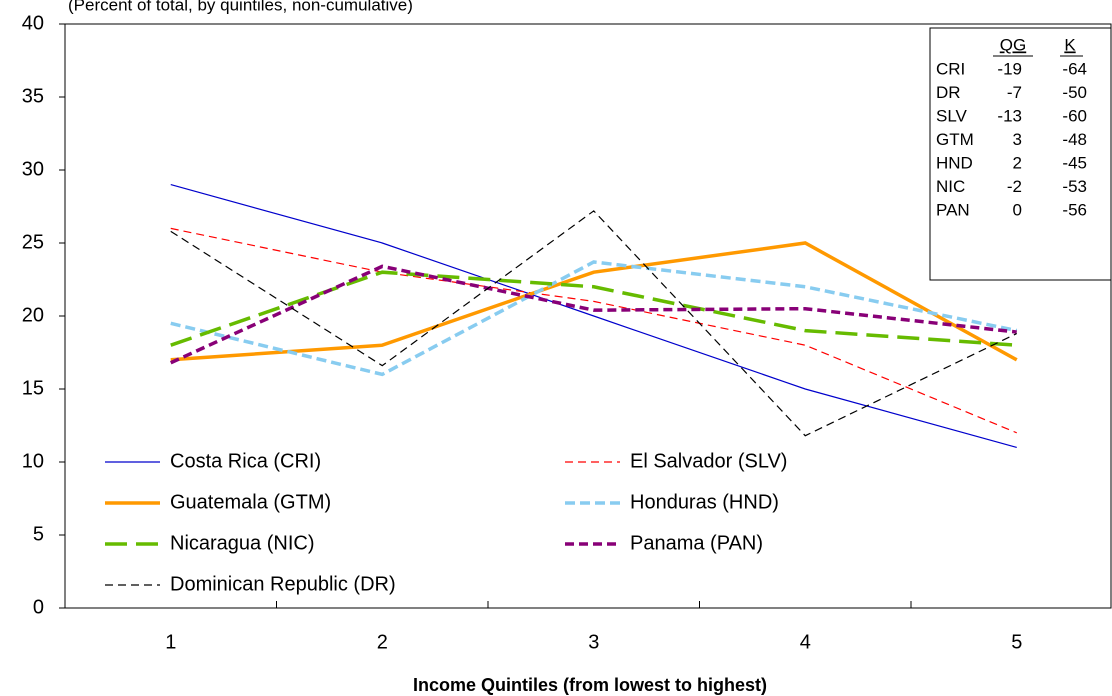 This screenshot has width=1112, height=696. I want to click on legend-label: Dominican Republic (DR), so click(283, 584).